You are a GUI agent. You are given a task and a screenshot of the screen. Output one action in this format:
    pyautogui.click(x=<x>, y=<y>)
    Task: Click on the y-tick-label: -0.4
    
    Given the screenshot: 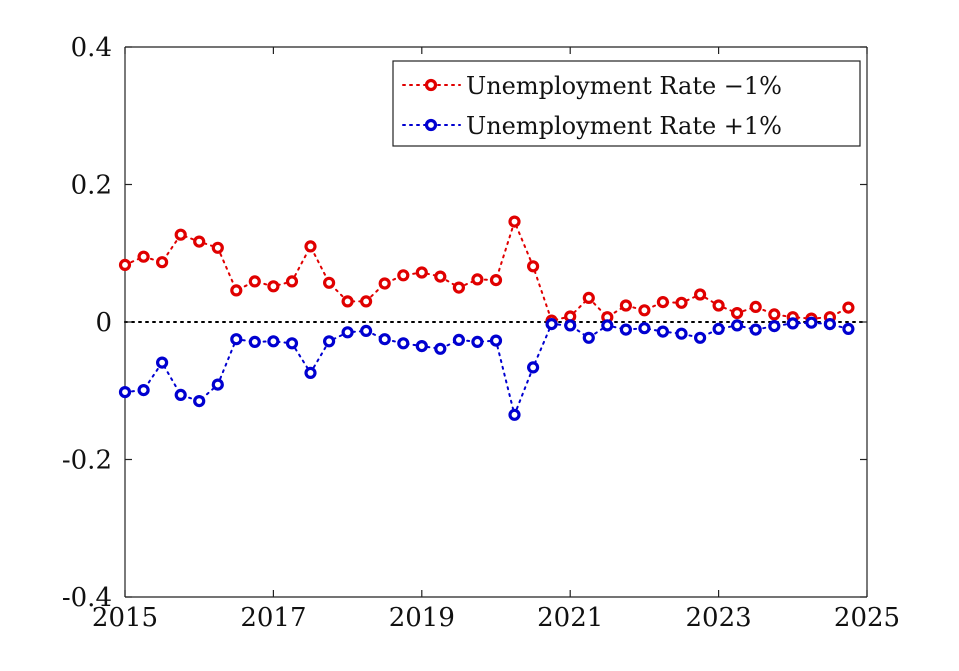 What is the action you would take?
    pyautogui.click(x=87, y=598)
    